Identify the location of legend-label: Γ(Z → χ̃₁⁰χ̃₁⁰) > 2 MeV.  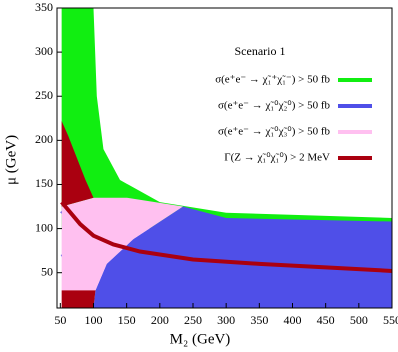
(277, 158).